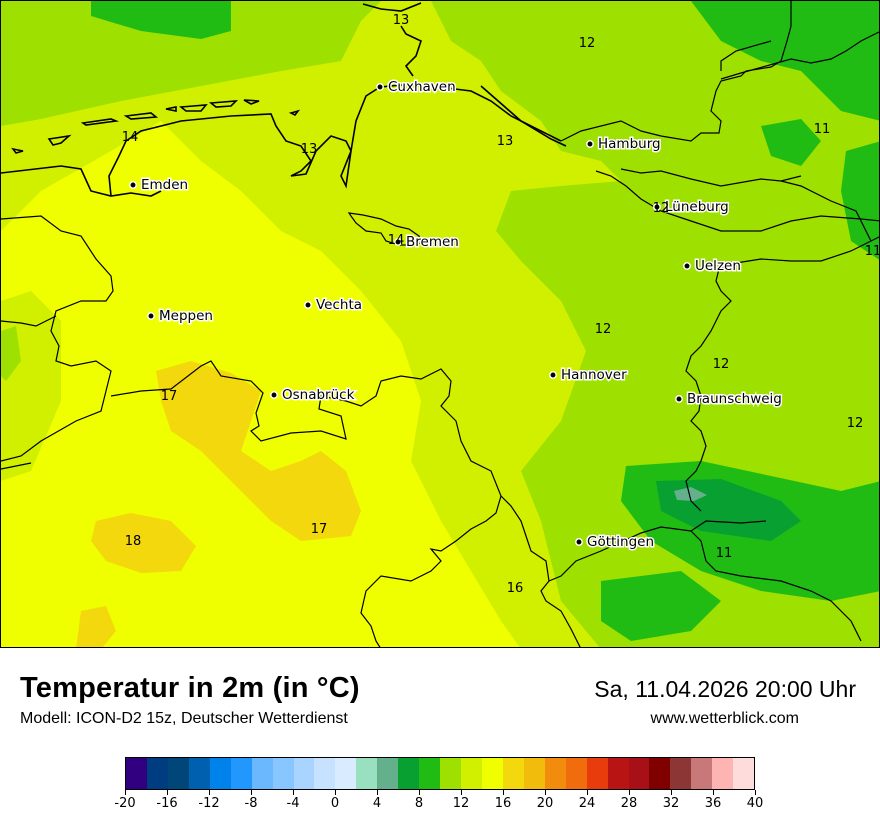 Image resolution: width=880 pixels, height=830 pixels. What do you see at coordinates (164, 185) in the screenshot?
I see `city-label: Emden` at bounding box center [164, 185].